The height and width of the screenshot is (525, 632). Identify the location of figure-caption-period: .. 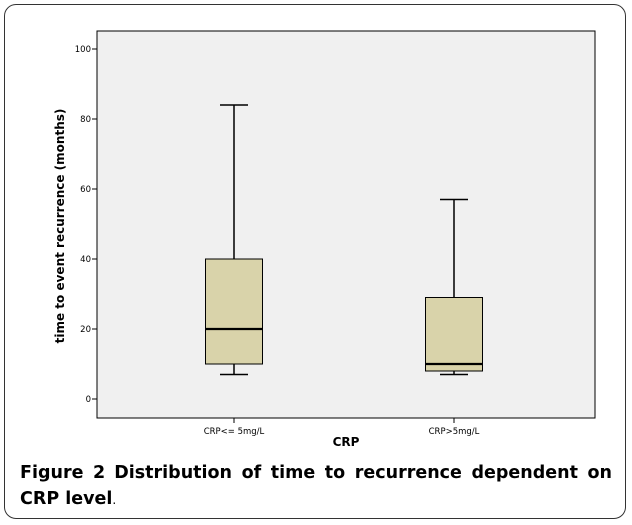
(114, 500).